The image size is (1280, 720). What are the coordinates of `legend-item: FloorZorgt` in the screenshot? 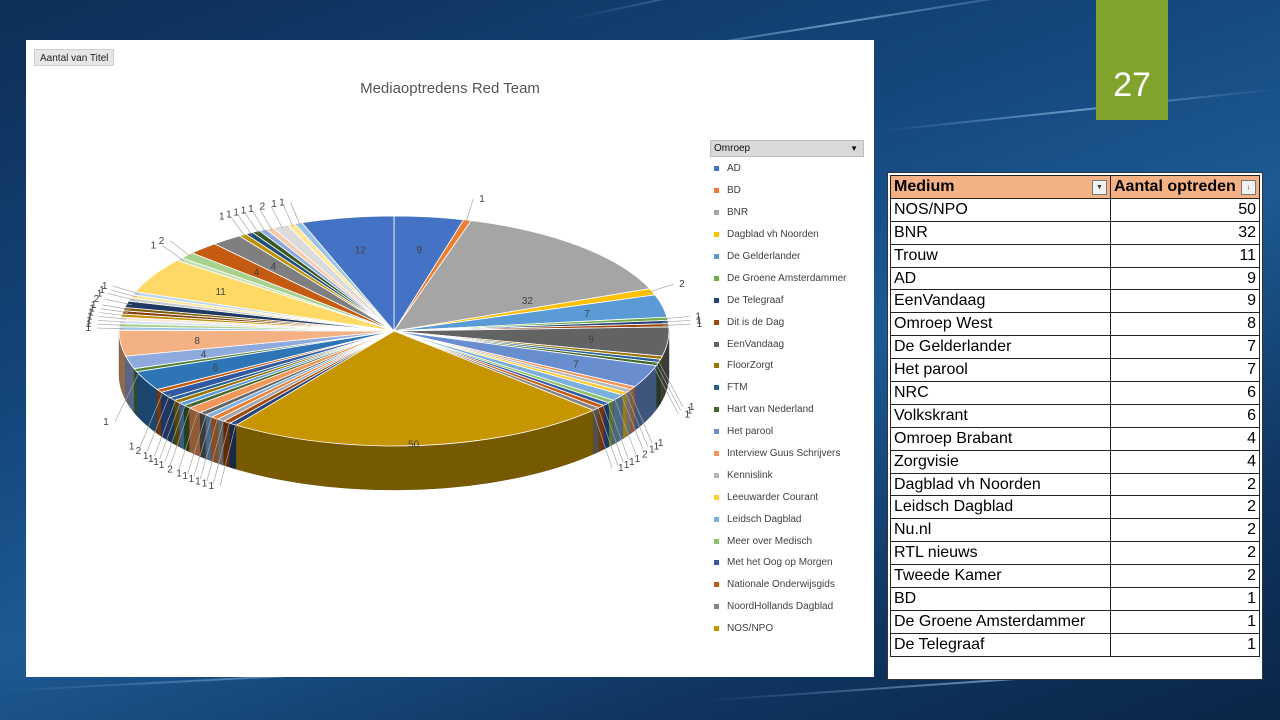 It's located at (794, 366).